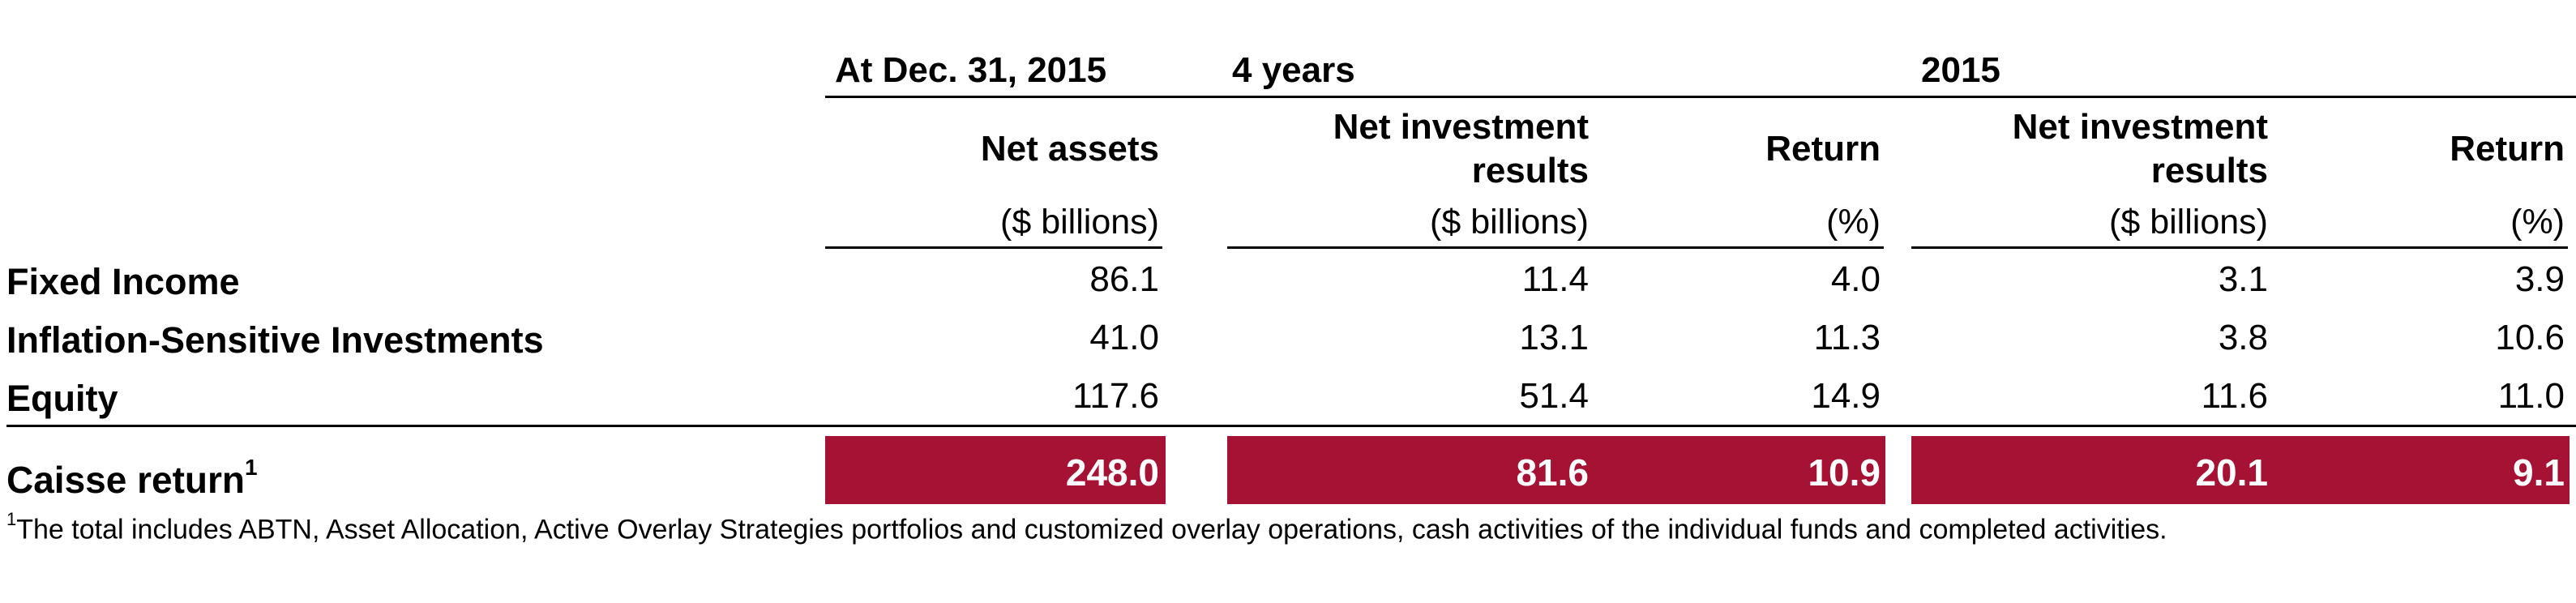 The image size is (2576, 603). I want to click on cell-total-net-assets: 248.0, so click(1112, 472).